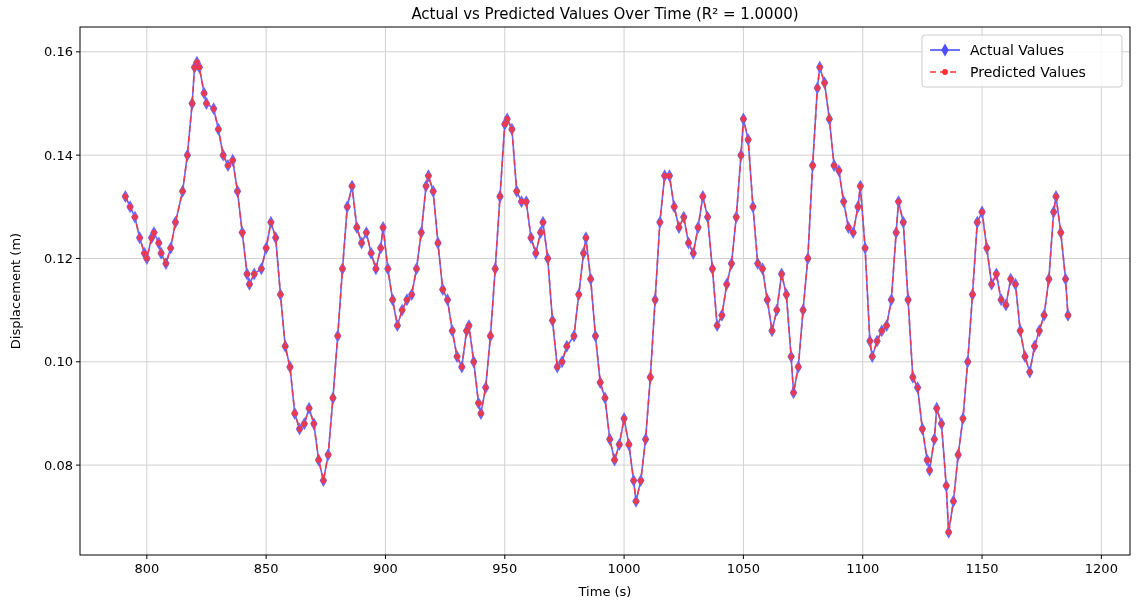 This screenshot has width=1140, height=602. Describe the element at coordinates (863, 568) in the screenshot. I see `x-tick-label: 1100` at that location.